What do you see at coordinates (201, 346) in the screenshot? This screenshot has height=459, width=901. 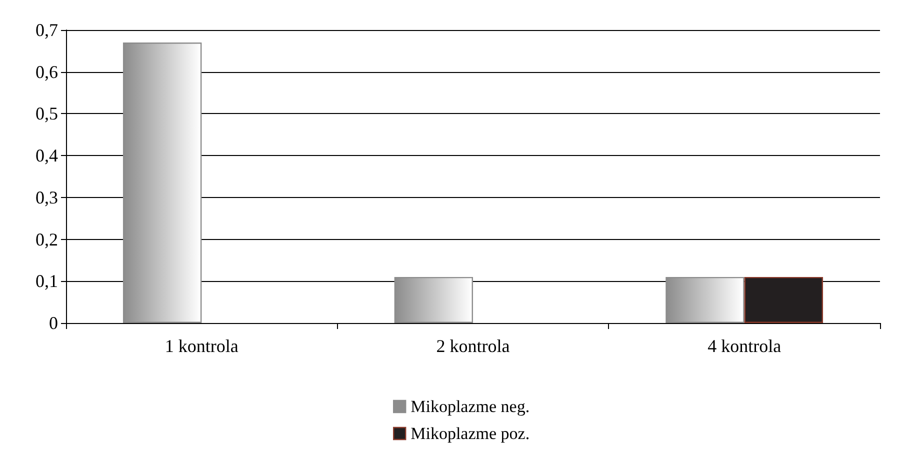 I see `x-tick-label: 1 kontrola` at bounding box center [201, 346].